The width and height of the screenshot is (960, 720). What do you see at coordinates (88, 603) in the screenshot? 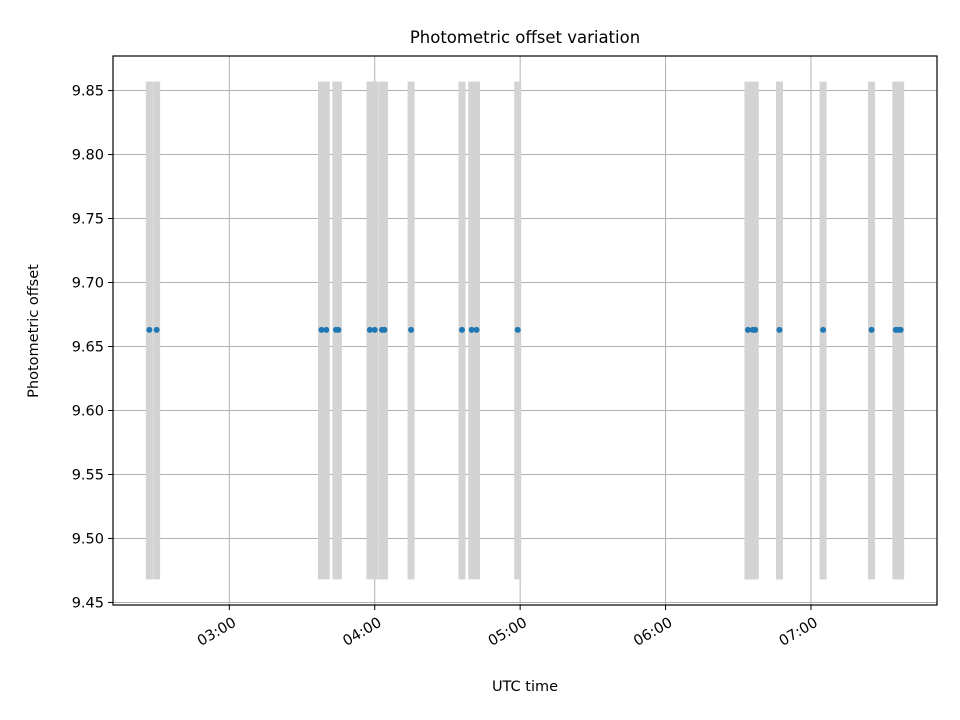
I see `y-tick-label: 9.45` at bounding box center [88, 603].